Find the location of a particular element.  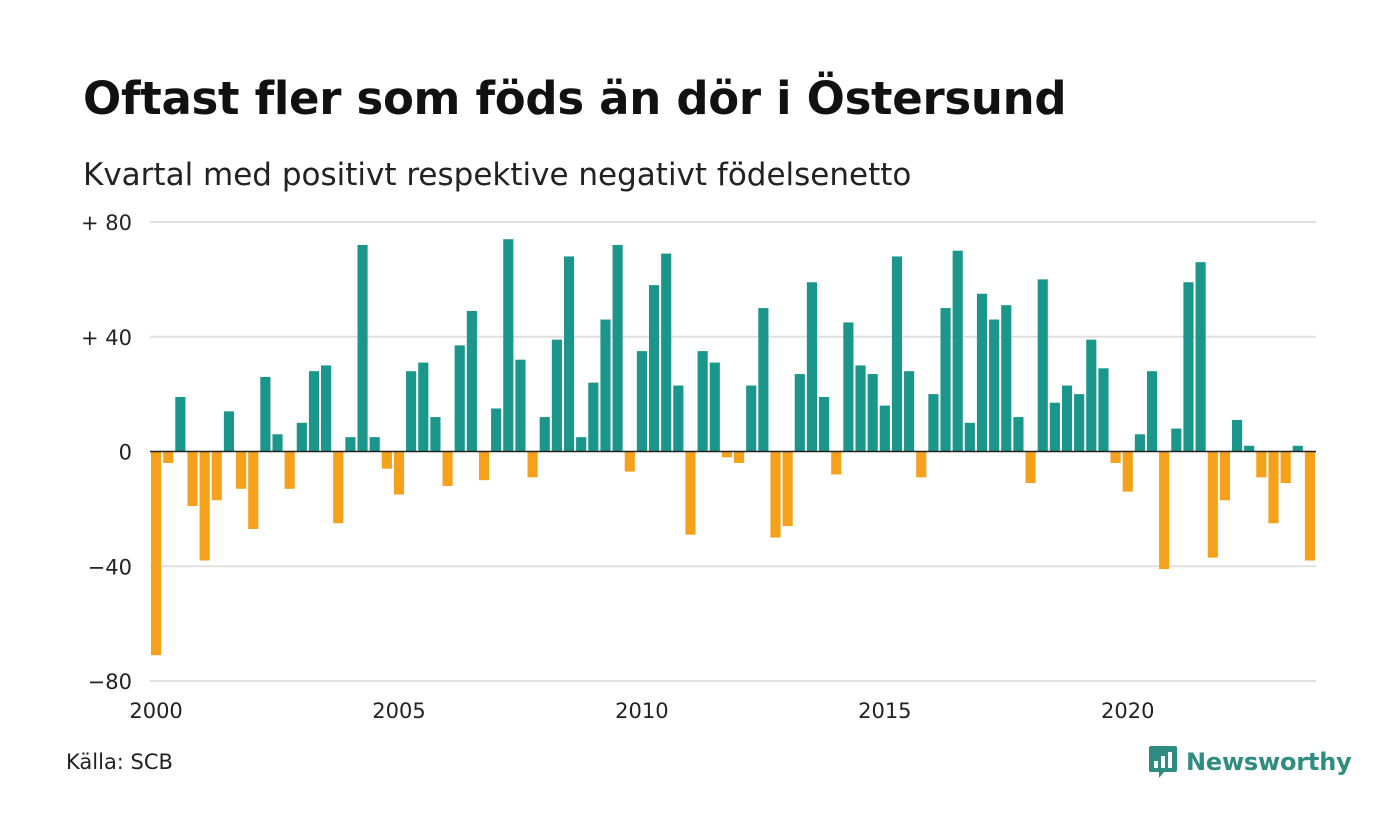

y-tick-label: + 40 is located at coordinates (106, 338).